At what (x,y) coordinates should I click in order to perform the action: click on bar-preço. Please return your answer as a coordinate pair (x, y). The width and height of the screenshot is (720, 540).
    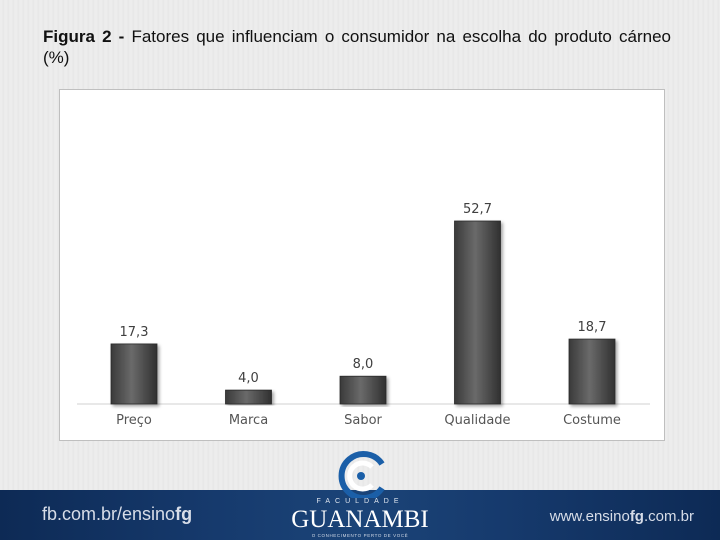
    Looking at the image, I should click on (134, 374).